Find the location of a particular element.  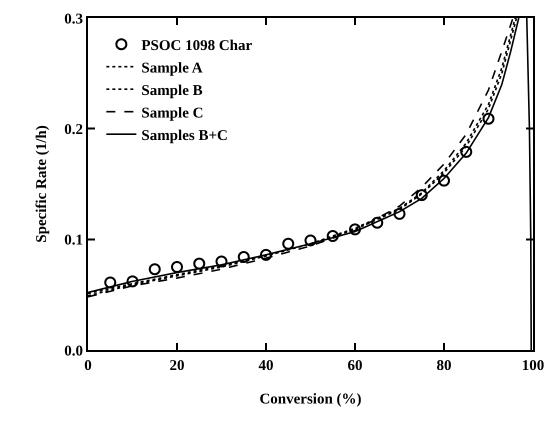

x-tick-label: 80 is located at coordinates (444, 366).